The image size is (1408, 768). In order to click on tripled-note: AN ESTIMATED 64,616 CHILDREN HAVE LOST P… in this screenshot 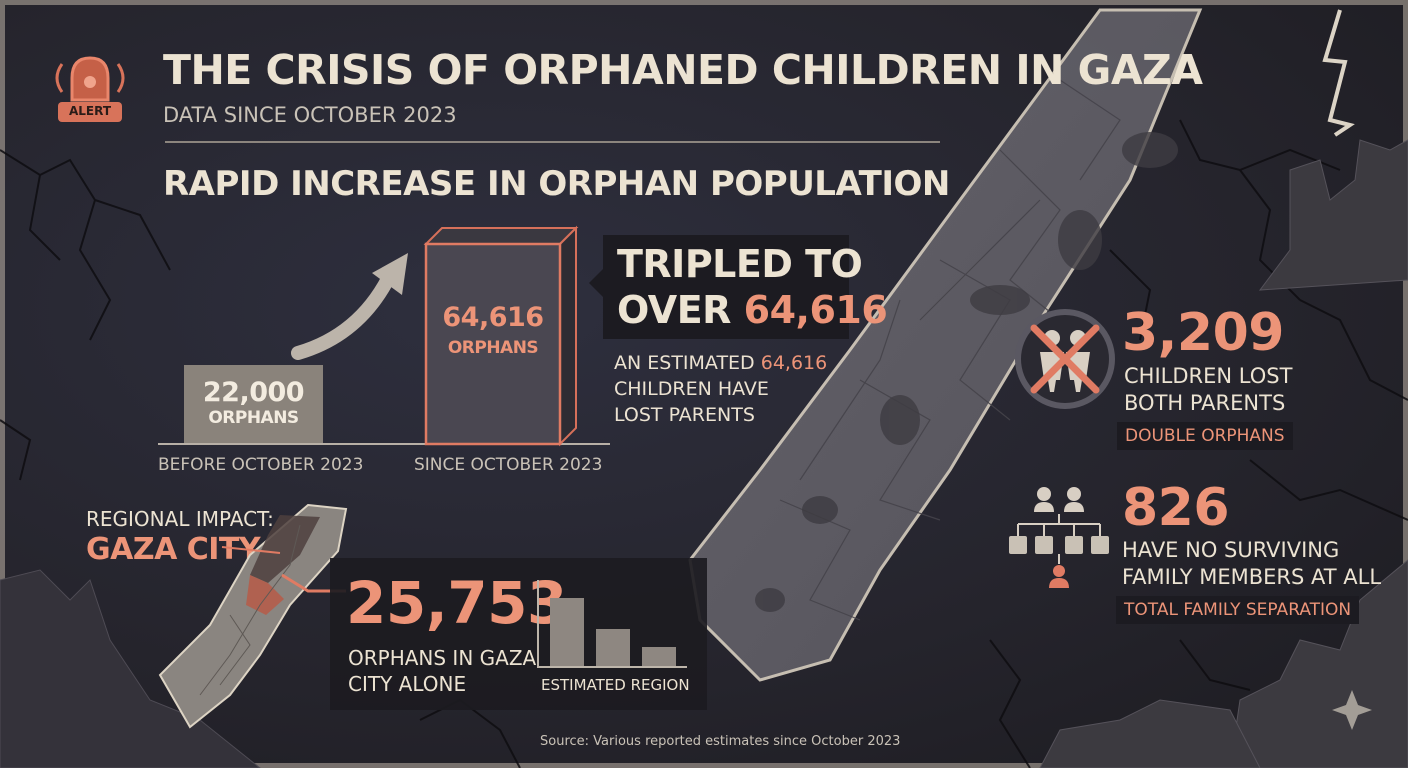, I will do `click(720, 389)`.